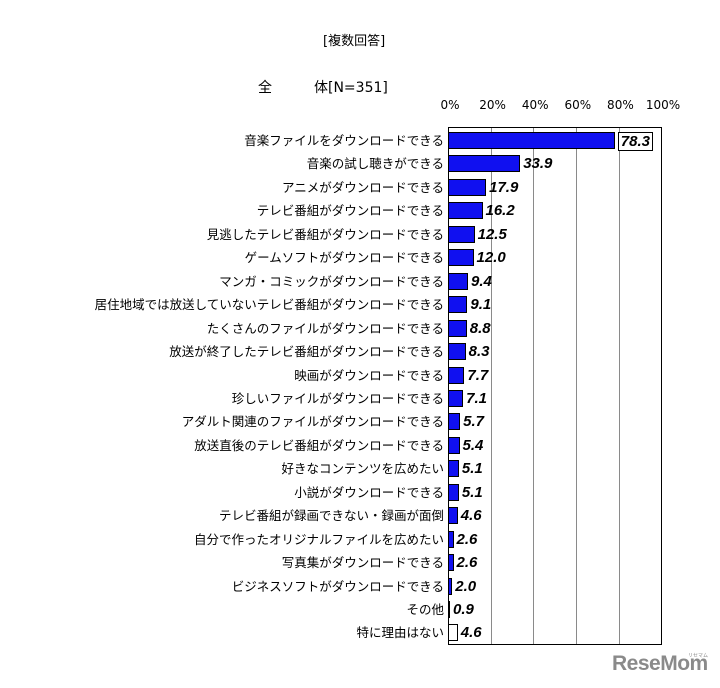  Describe the element at coordinates (425, 609) in the screenshot. I see `category-label: その他` at that location.